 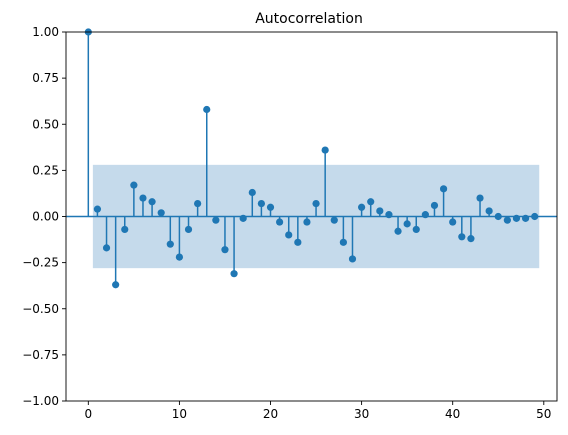 I want to click on y-tick-label: −0.50, so click(x=40, y=309).